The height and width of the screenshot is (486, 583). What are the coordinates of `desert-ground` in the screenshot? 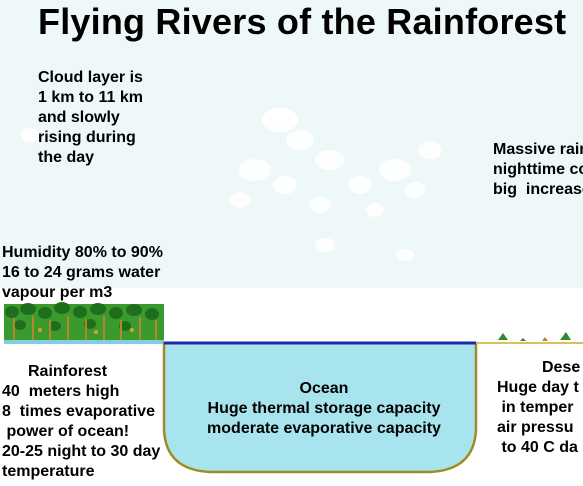 It's located at (529, 338).